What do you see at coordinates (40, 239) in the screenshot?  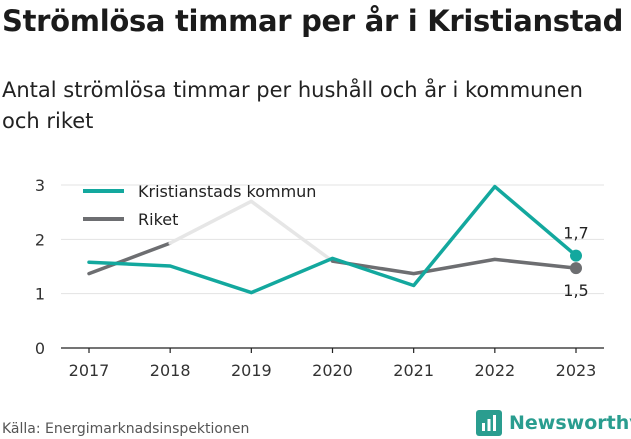 I see `y-tick-label-2: 2` at bounding box center [40, 239].